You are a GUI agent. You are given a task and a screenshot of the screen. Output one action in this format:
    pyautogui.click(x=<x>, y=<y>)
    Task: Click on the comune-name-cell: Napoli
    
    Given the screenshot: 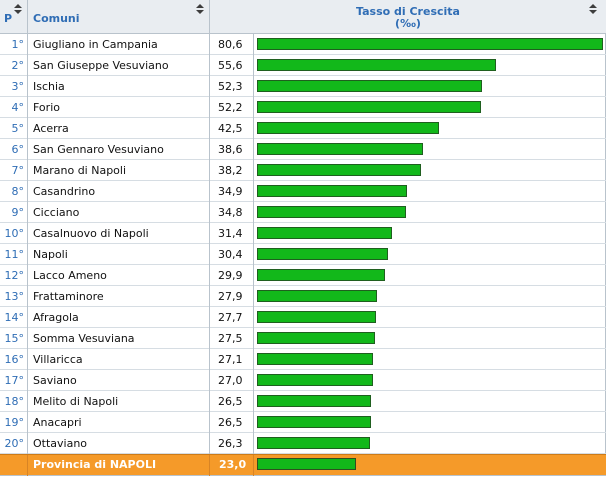 What is the action you would take?
    pyautogui.click(x=119, y=254)
    